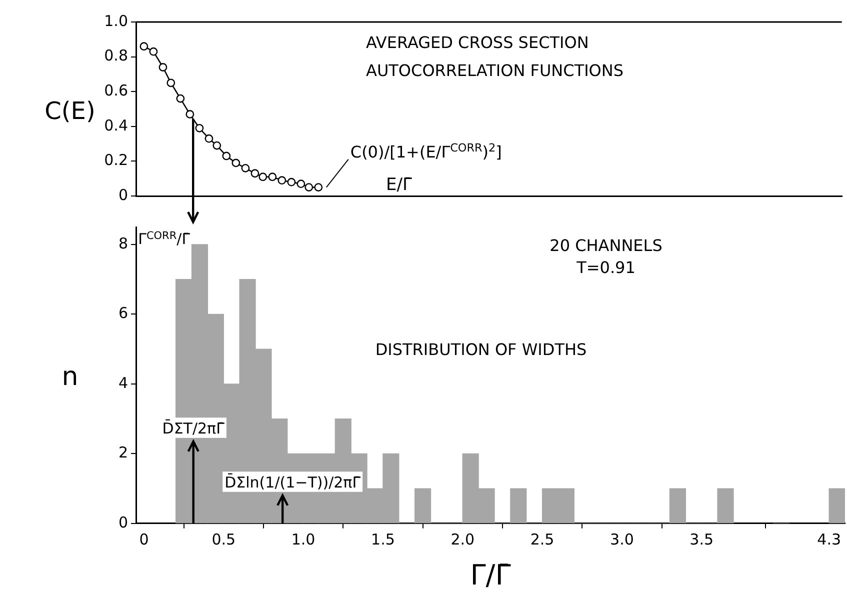 The height and width of the screenshot is (602, 847). Describe the element at coordinates (70, 111) in the screenshot. I see `y-axis-title: C(E)` at that location.